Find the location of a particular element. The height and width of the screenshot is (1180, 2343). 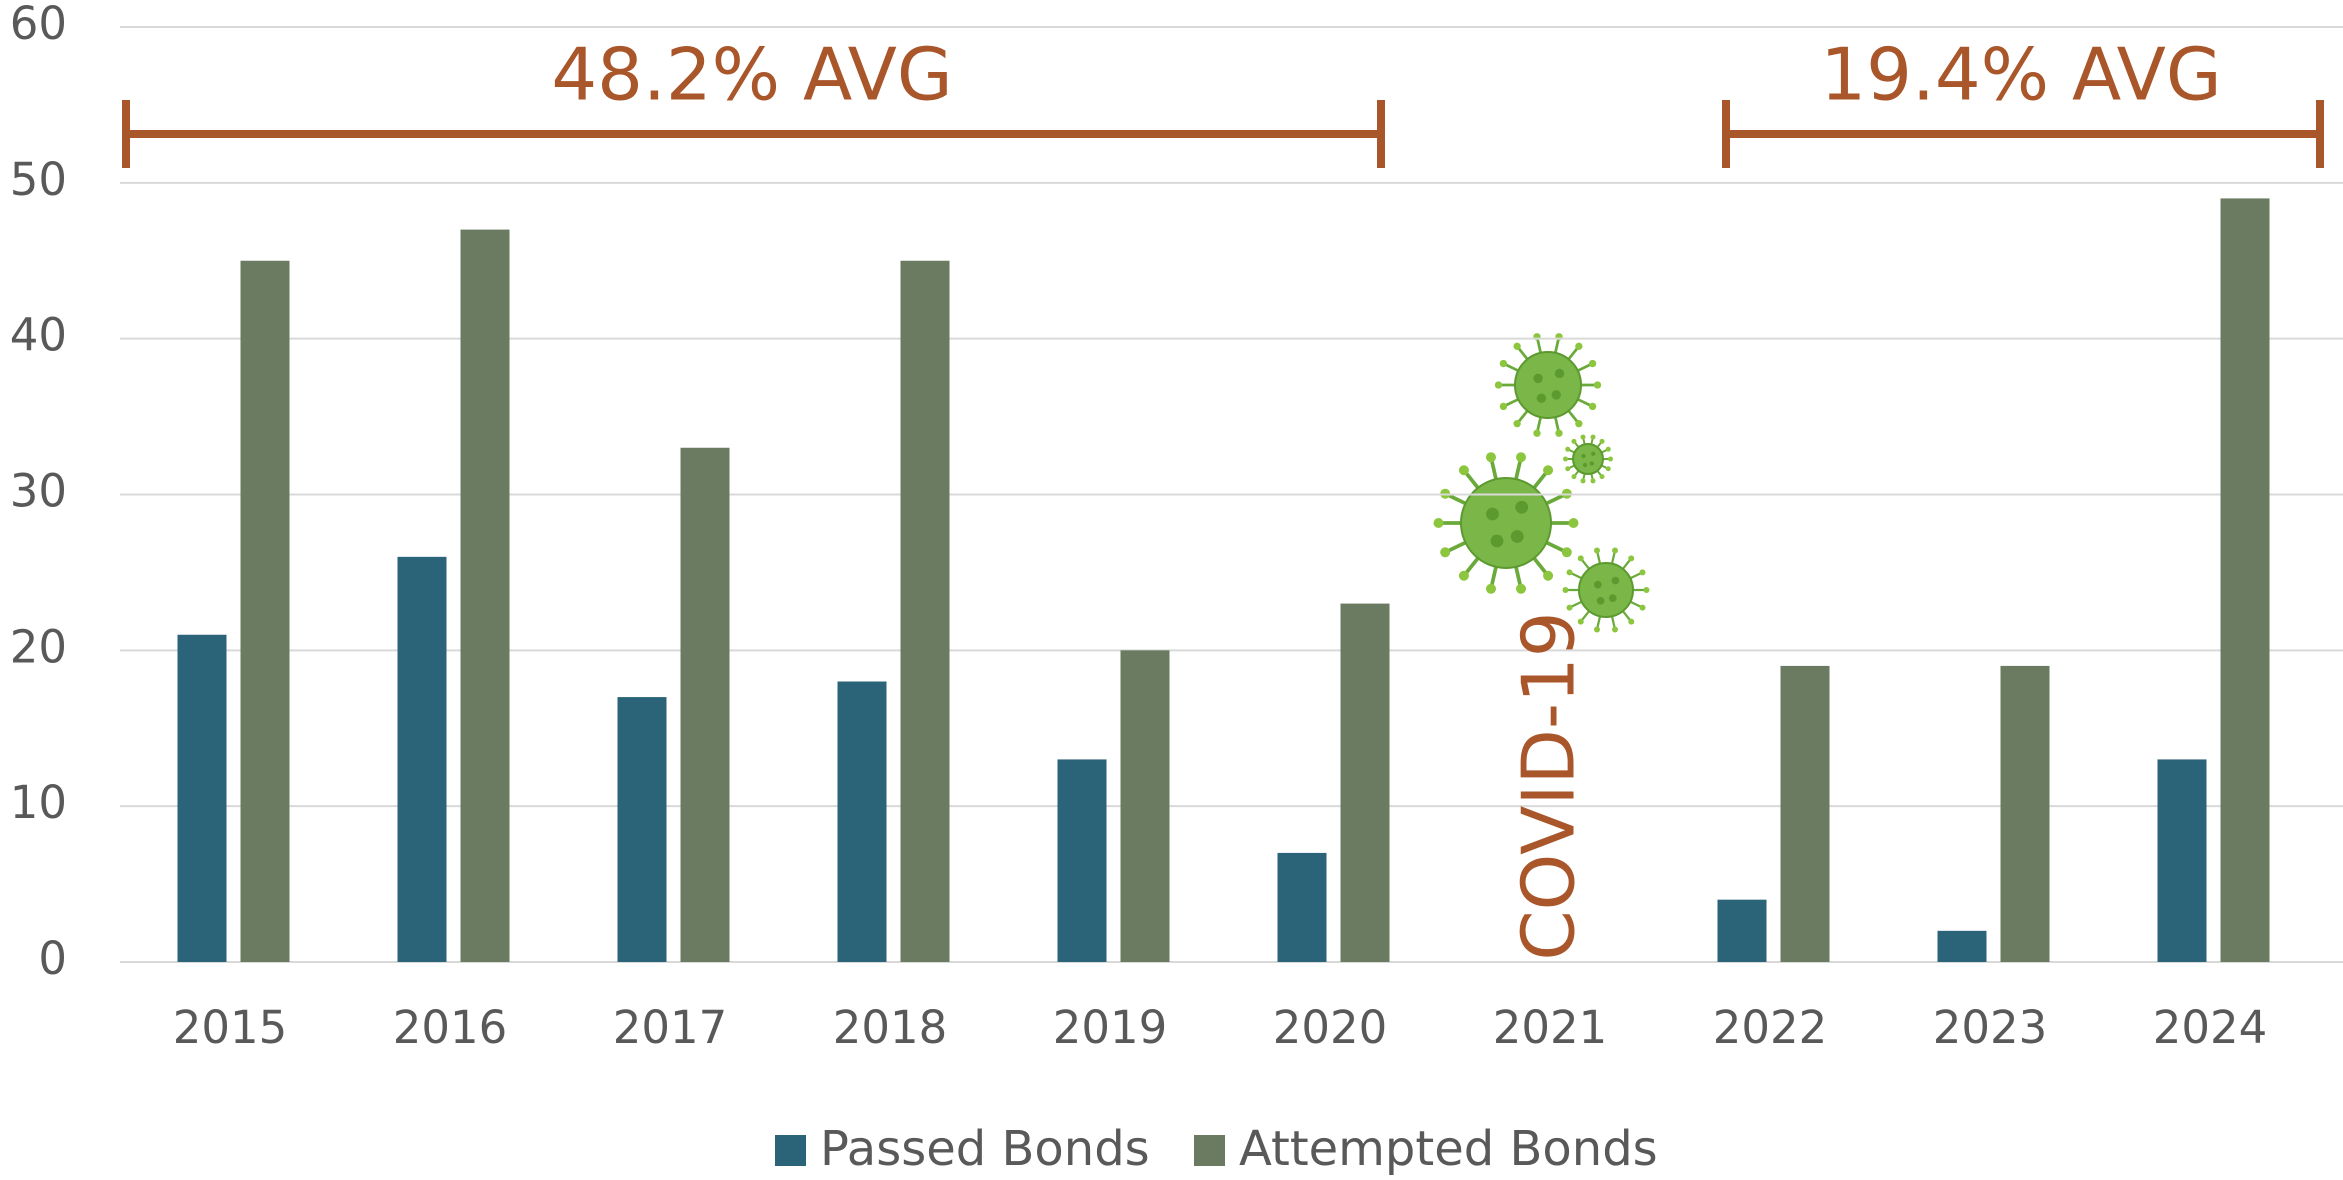

x-tick-label: 2023 is located at coordinates (1990, 1027).